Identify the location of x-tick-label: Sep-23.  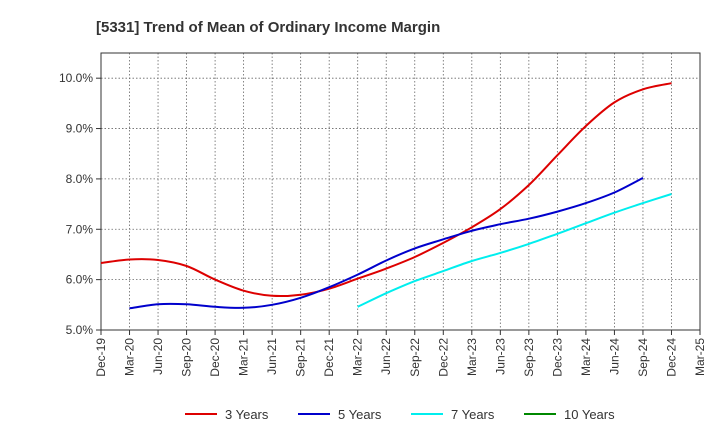
(529, 357).